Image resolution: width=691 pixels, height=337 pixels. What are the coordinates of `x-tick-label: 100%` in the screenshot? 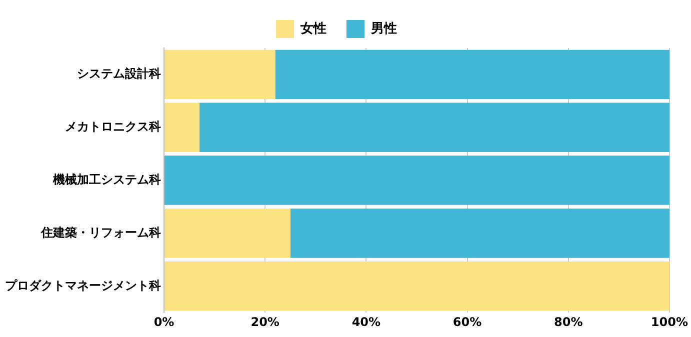 It's located at (669, 321).